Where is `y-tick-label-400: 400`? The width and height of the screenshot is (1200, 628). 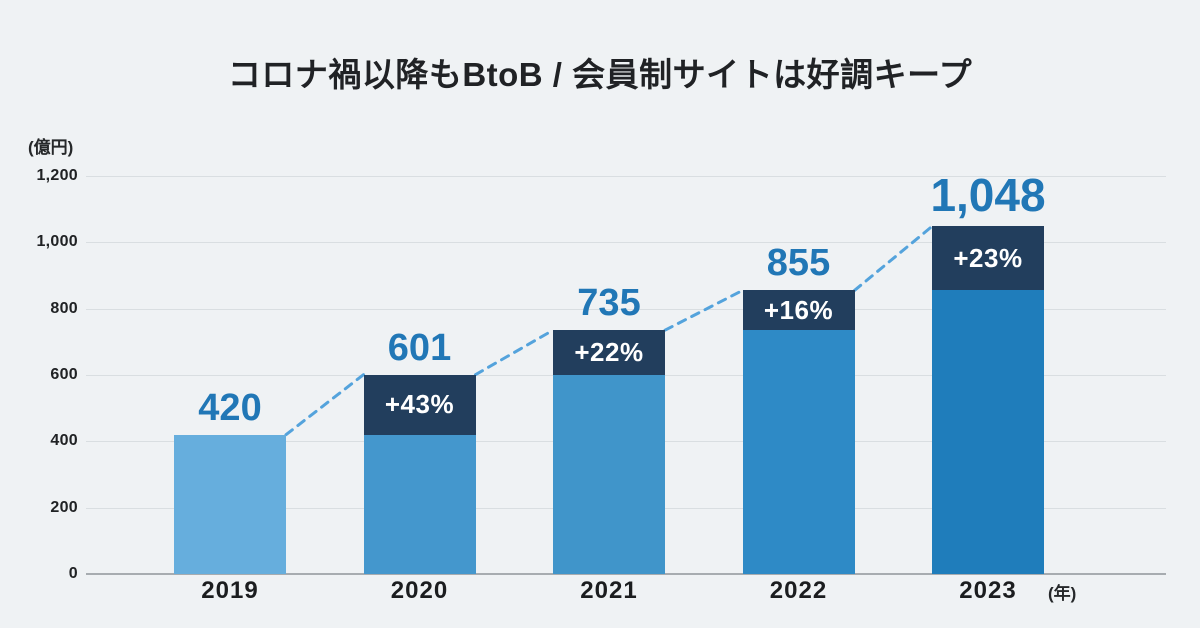 y-tick-label-400: 400 is located at coordinates (64, 441).